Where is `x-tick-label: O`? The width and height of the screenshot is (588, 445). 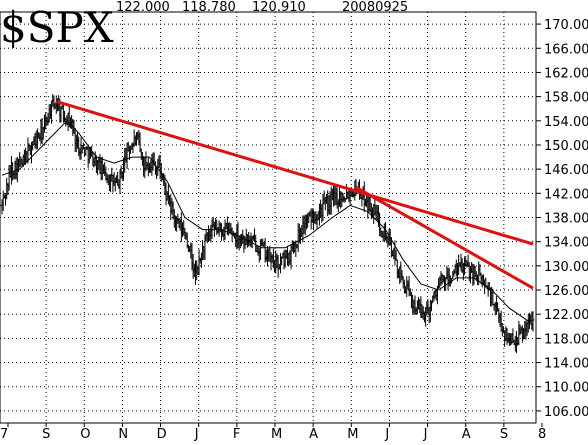
x-tick-label: O is located at coordinates (85, 434).